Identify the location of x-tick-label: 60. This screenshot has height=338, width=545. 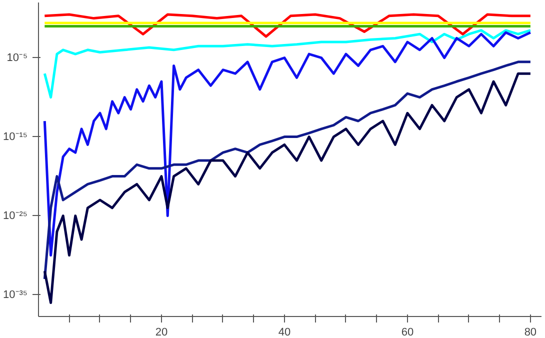
(407, 332).